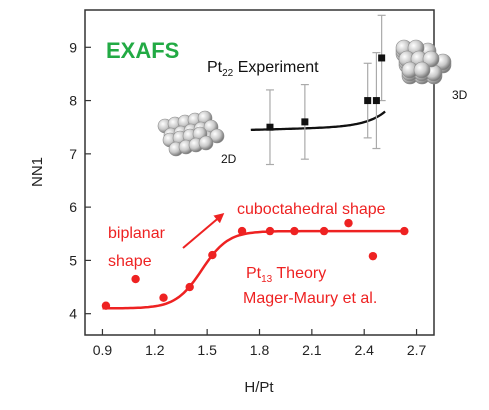 The height and width of the screenshot is (410, 489). Describe the element at coordinates (191, 133) in the screenshot. I see `cluster-2d-picture` at that location.